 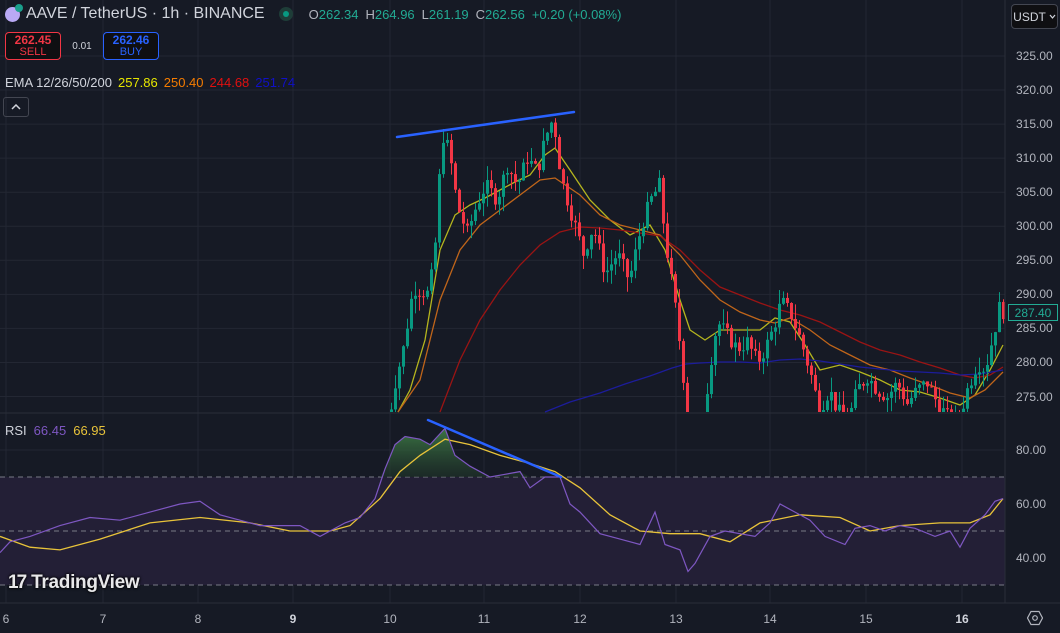 What do you see at coordinates (480, 14) in the screenshot?
I see `ohlc-close-key: C` at bounding box center [480, 14].